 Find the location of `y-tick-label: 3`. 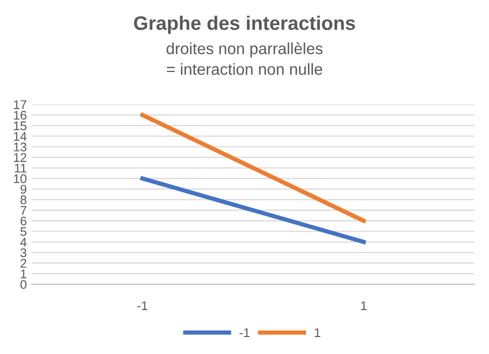

y-tick-label: 3 is located at coordinates (23, 253).